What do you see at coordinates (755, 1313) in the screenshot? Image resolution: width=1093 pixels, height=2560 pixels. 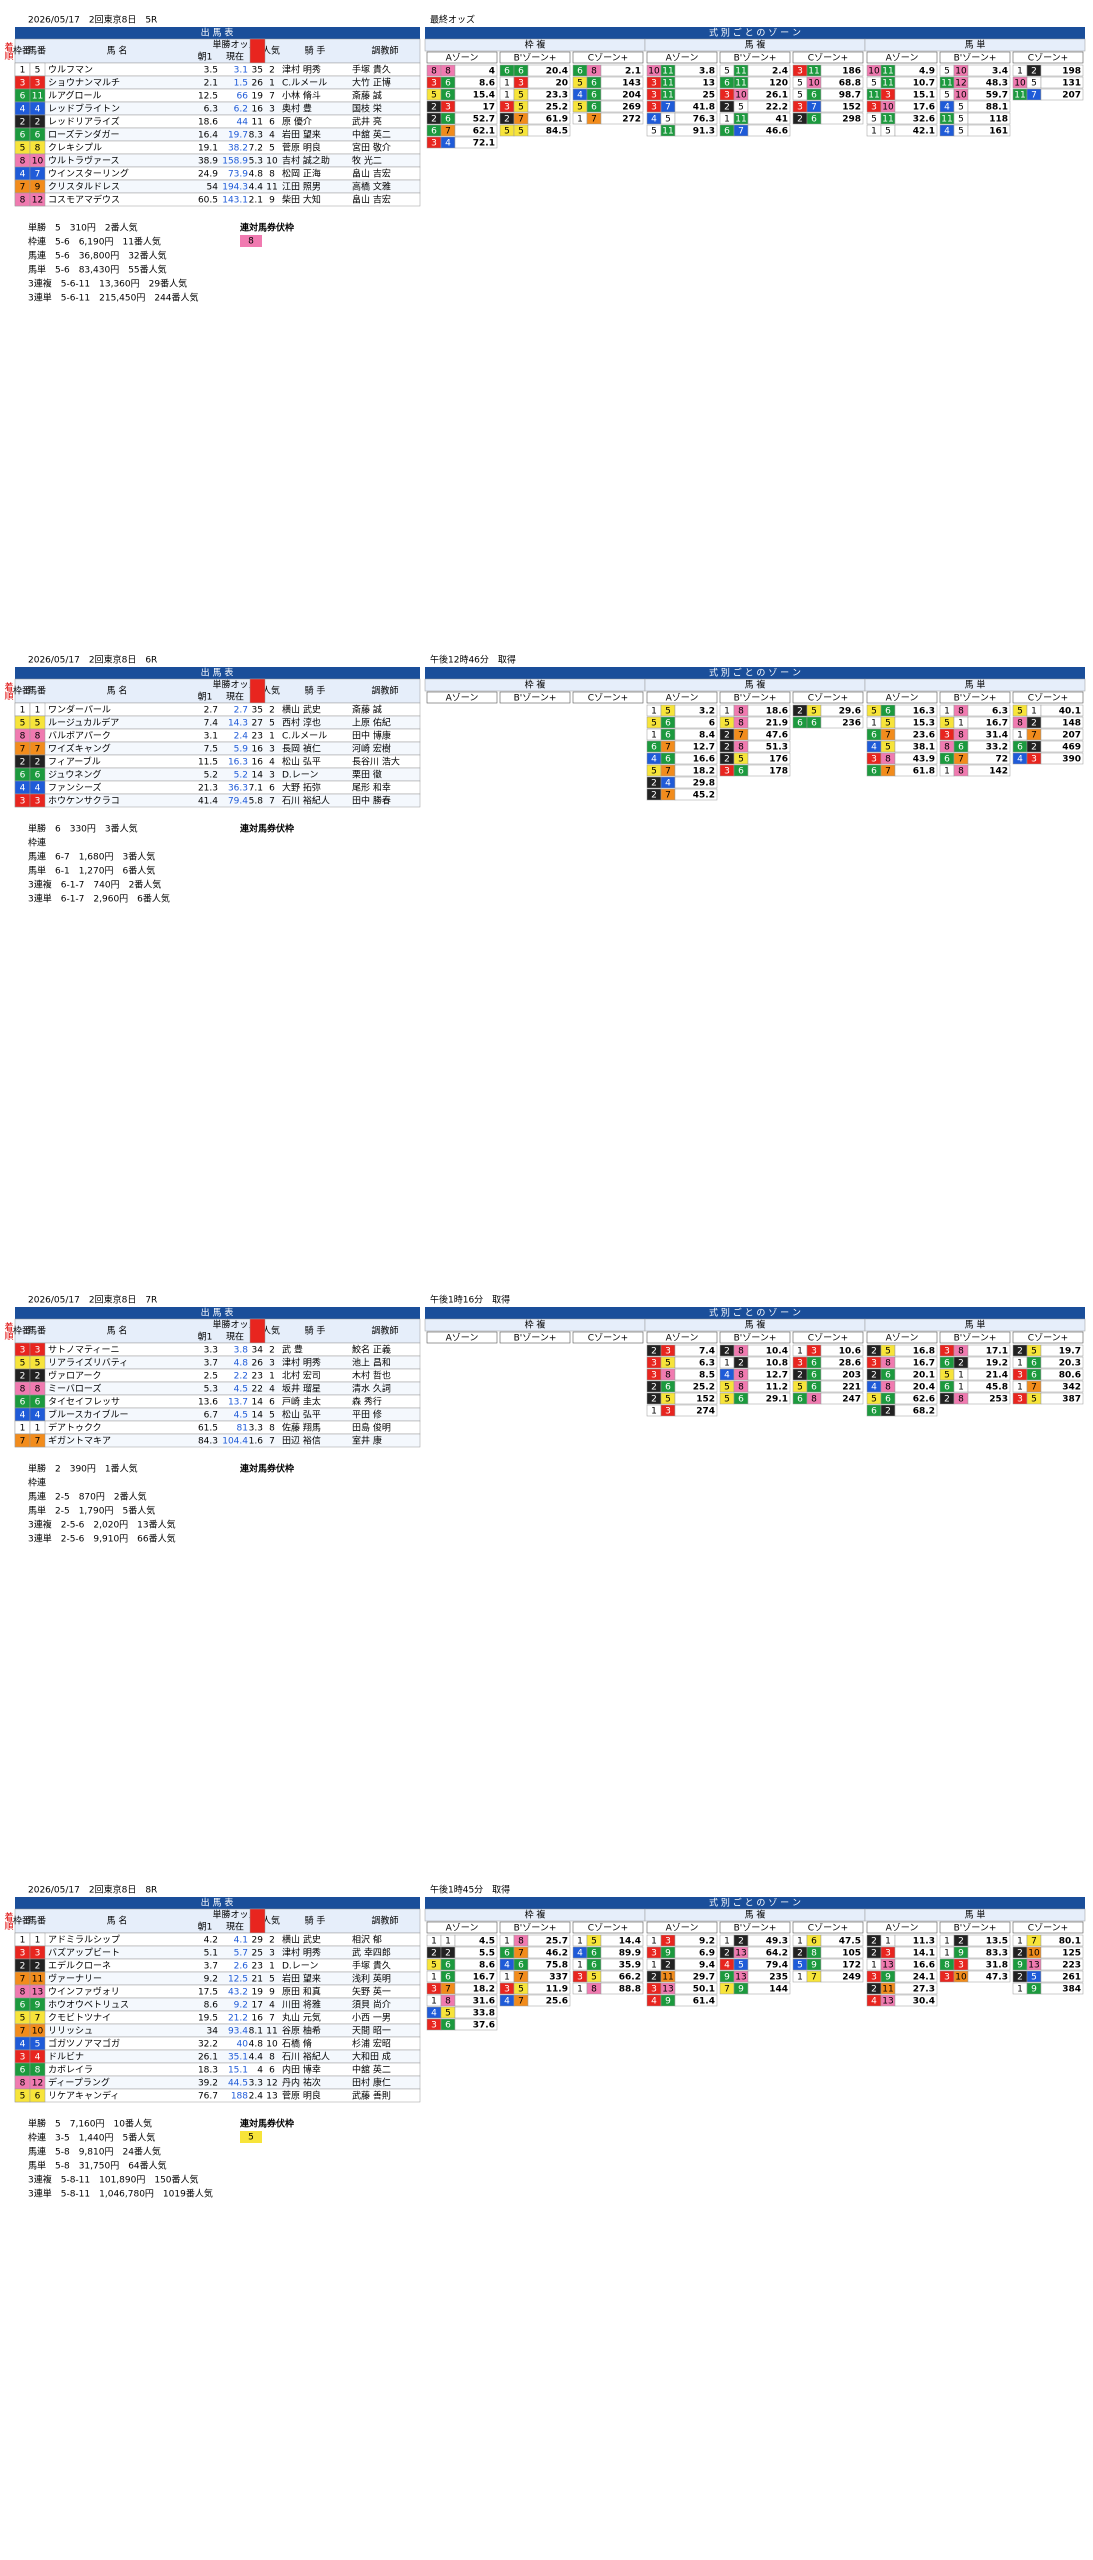 I see `zone-title: 式 別 ご と の ゾ ー ン` at bounding box center [755, 1313].